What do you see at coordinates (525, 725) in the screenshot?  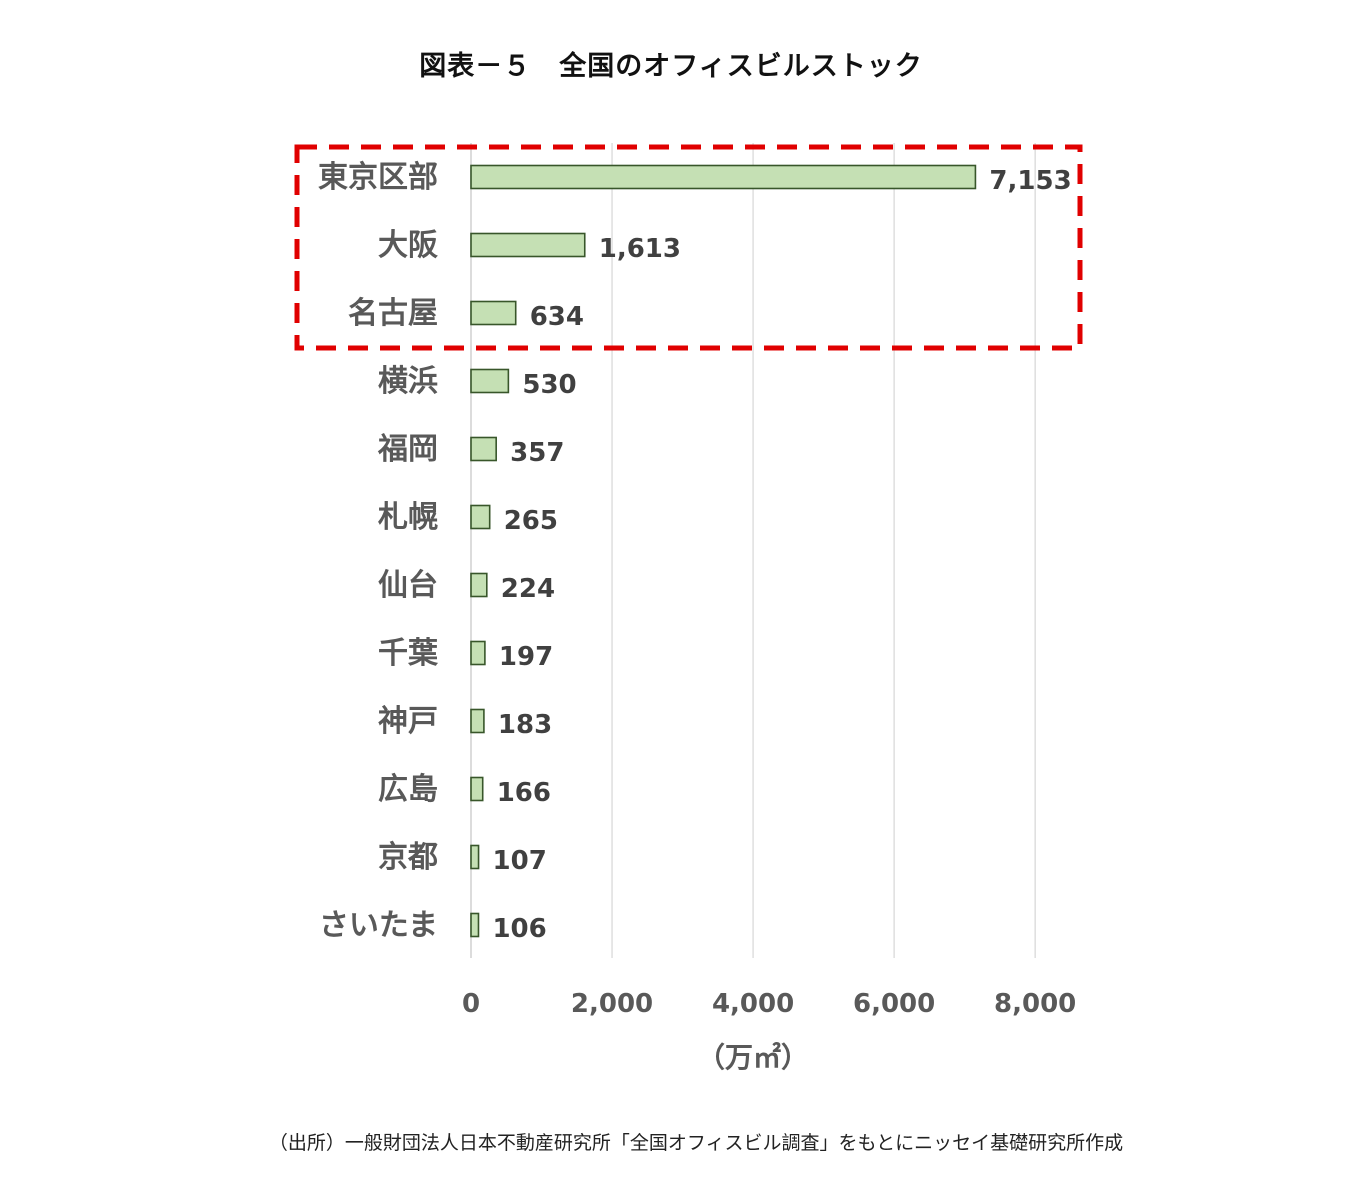 I see `data-label: 183` at bounding box center [525, 725].